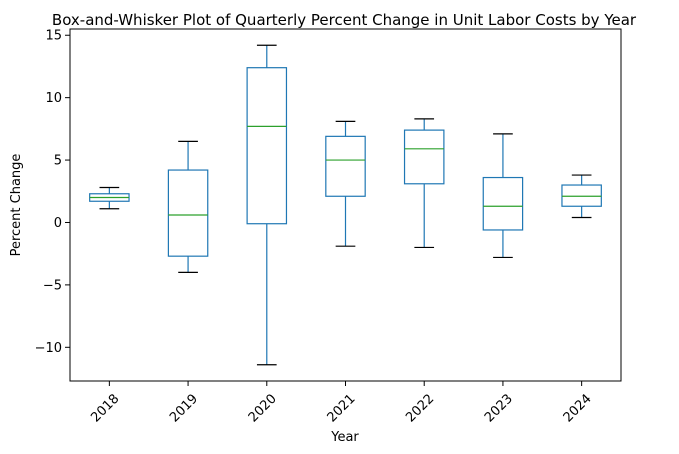  I want to click on box-2021, so click(345, 183).